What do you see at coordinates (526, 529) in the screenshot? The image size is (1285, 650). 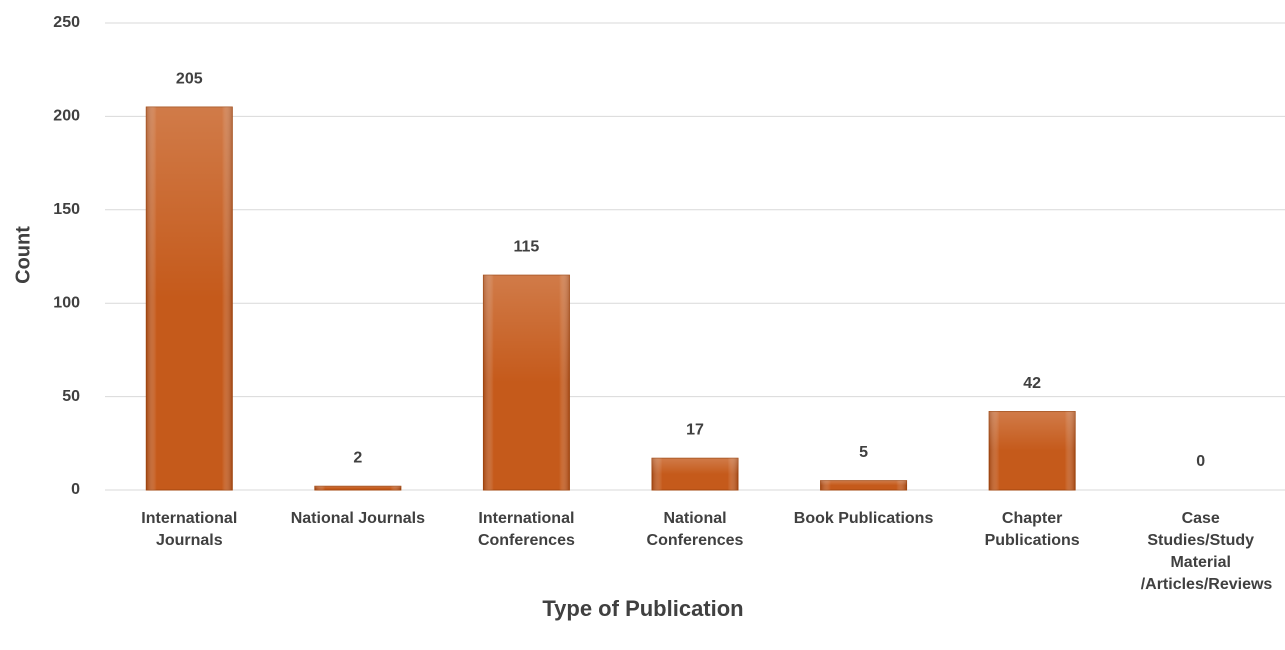 I see `x-tick-label: International Conferences` at bounding box center [526, 529].